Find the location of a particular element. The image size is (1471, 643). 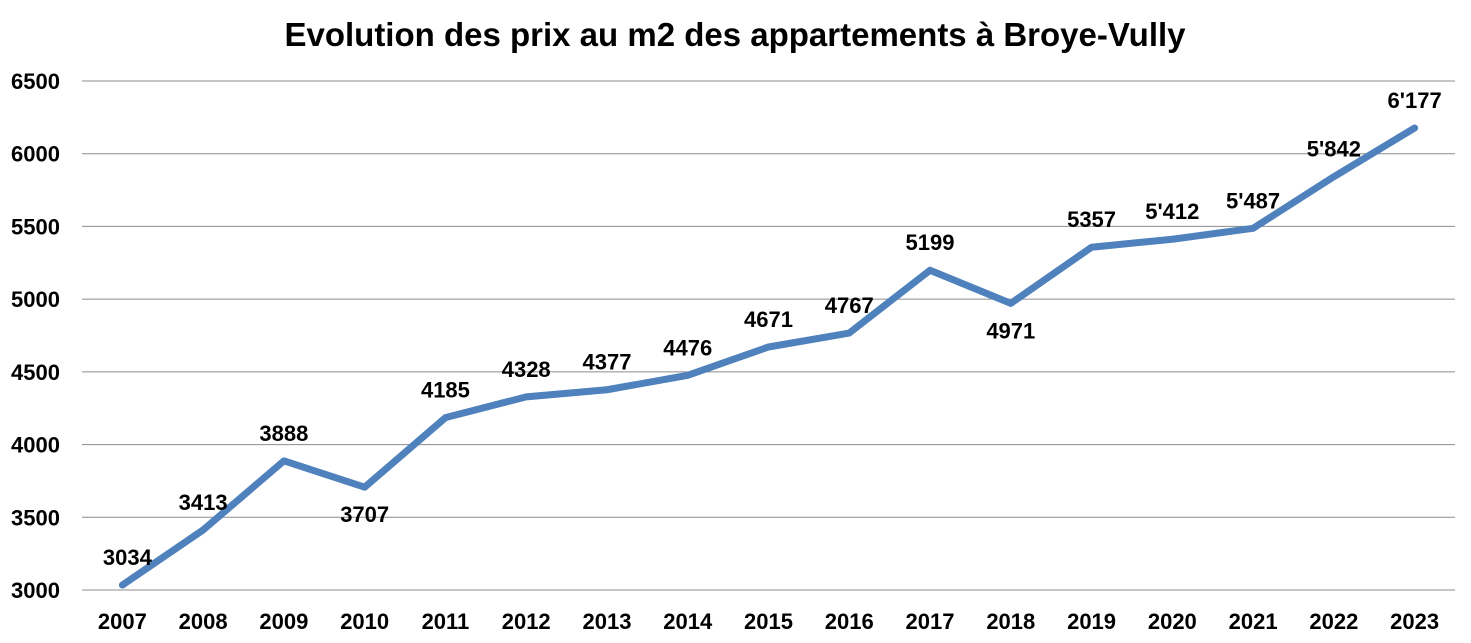

x-tick-label: 2018 is located at coordinates (1010, 621).